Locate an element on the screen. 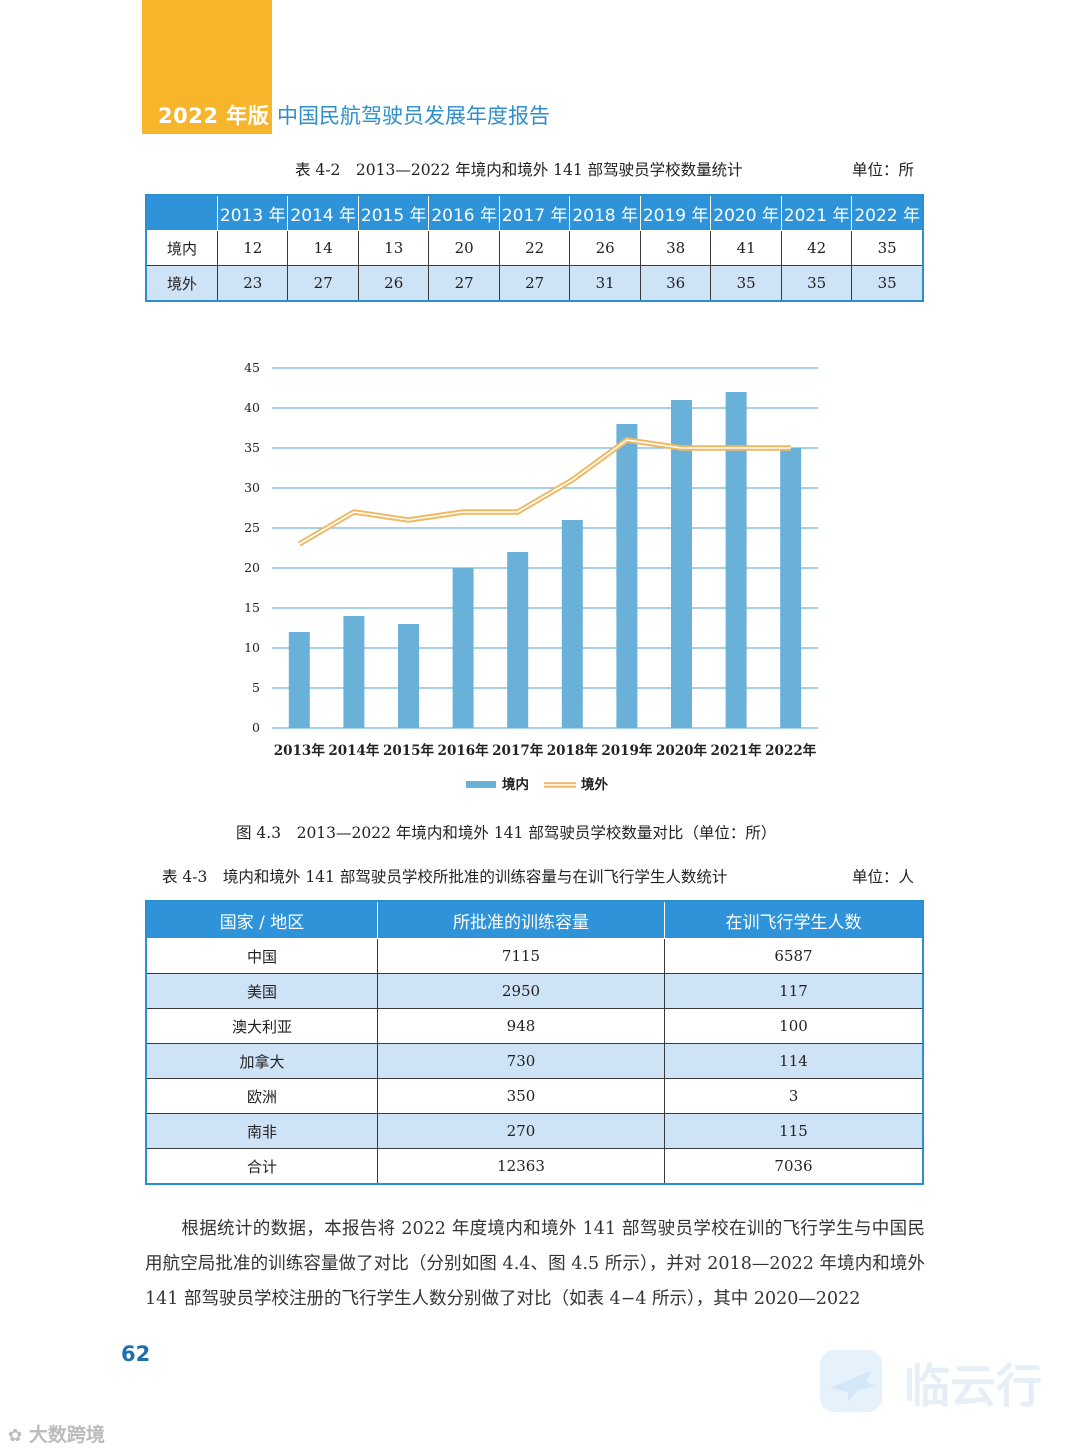 This screenshot has height=1455, width=1080. table-row-domestic: 境内 12 14 13 20 22 26 38 41 42 35 is located at coordinates (534, 248).